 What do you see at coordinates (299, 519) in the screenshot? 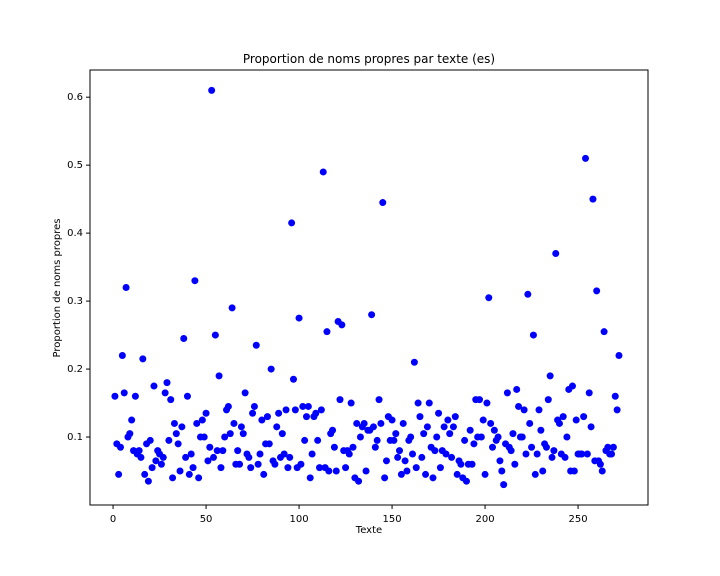
I see `x-tick-label: 100` at bounding box center [299, 519].